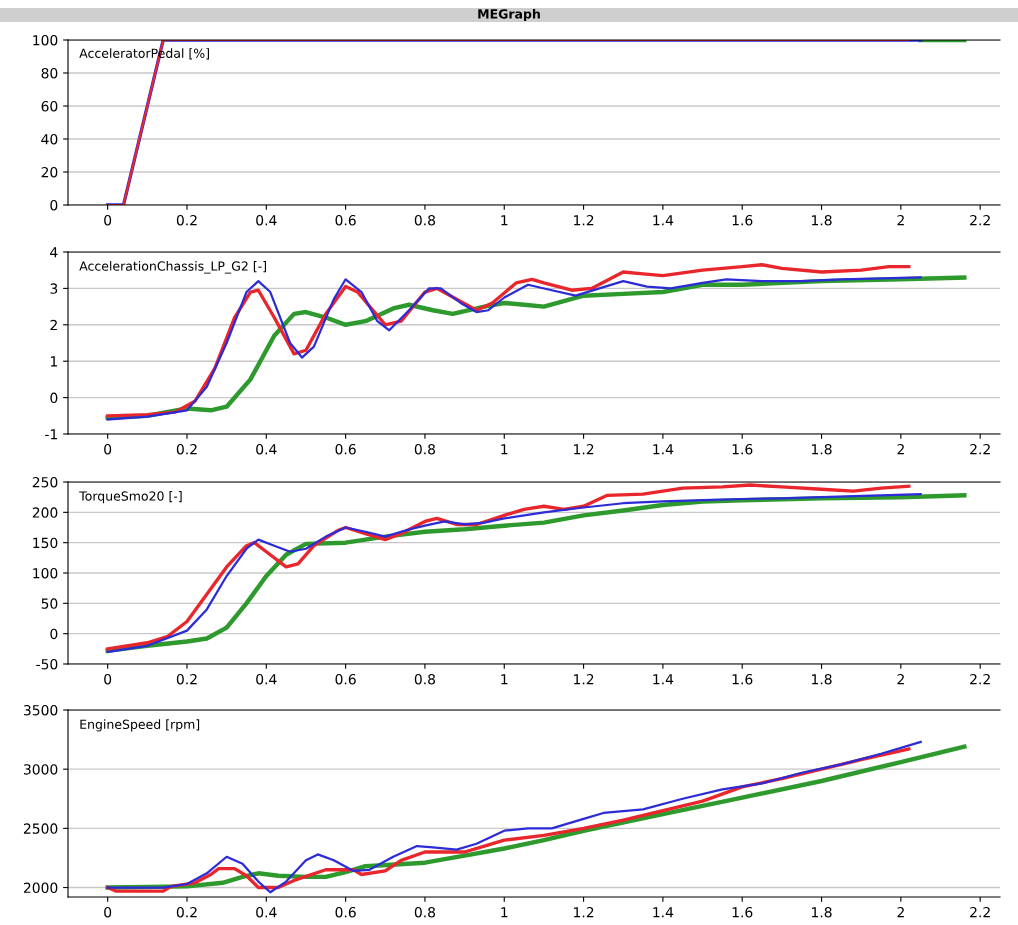  I want to click on y-tick-label: 40, so click(49, 139).